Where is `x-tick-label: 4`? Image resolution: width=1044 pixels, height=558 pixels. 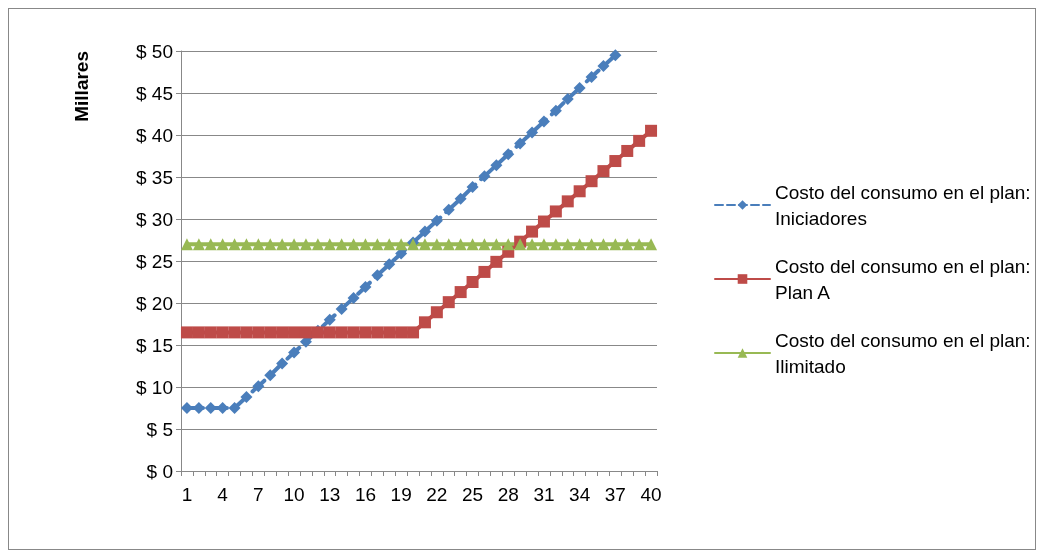 x-tick-label: 4 is located at coordinates (223, 494).